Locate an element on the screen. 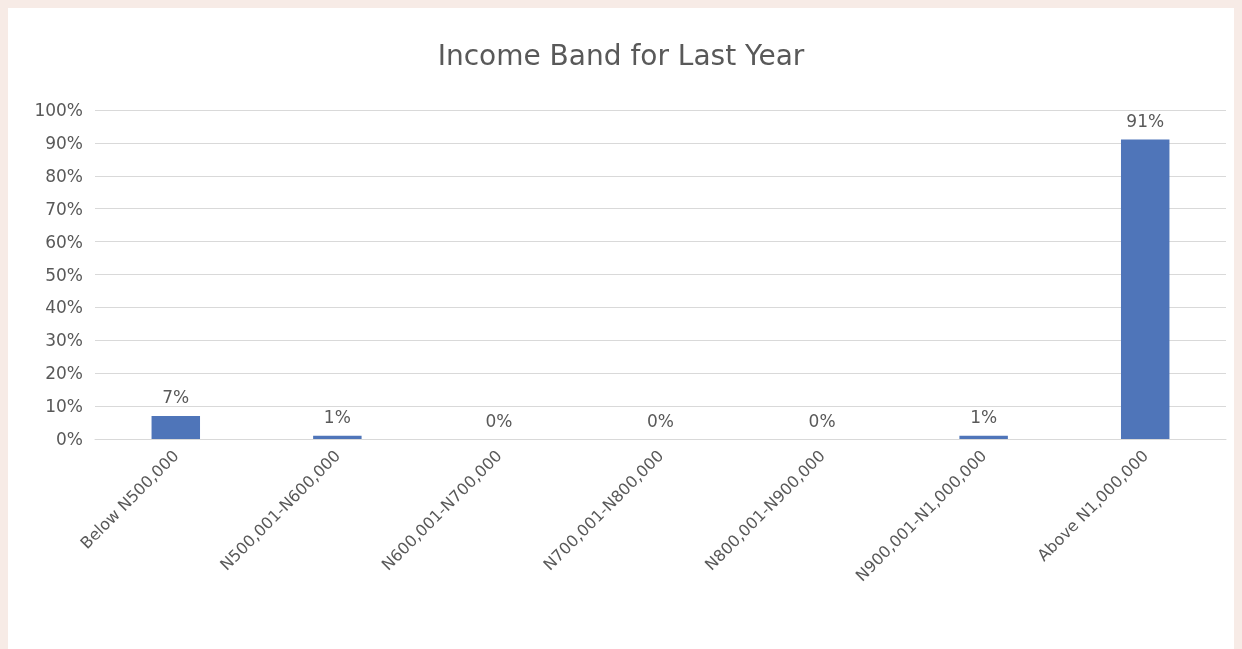 The width and height of the screenshot is (1242, 649). data-label: 7% is located at coordinates (176, 397).